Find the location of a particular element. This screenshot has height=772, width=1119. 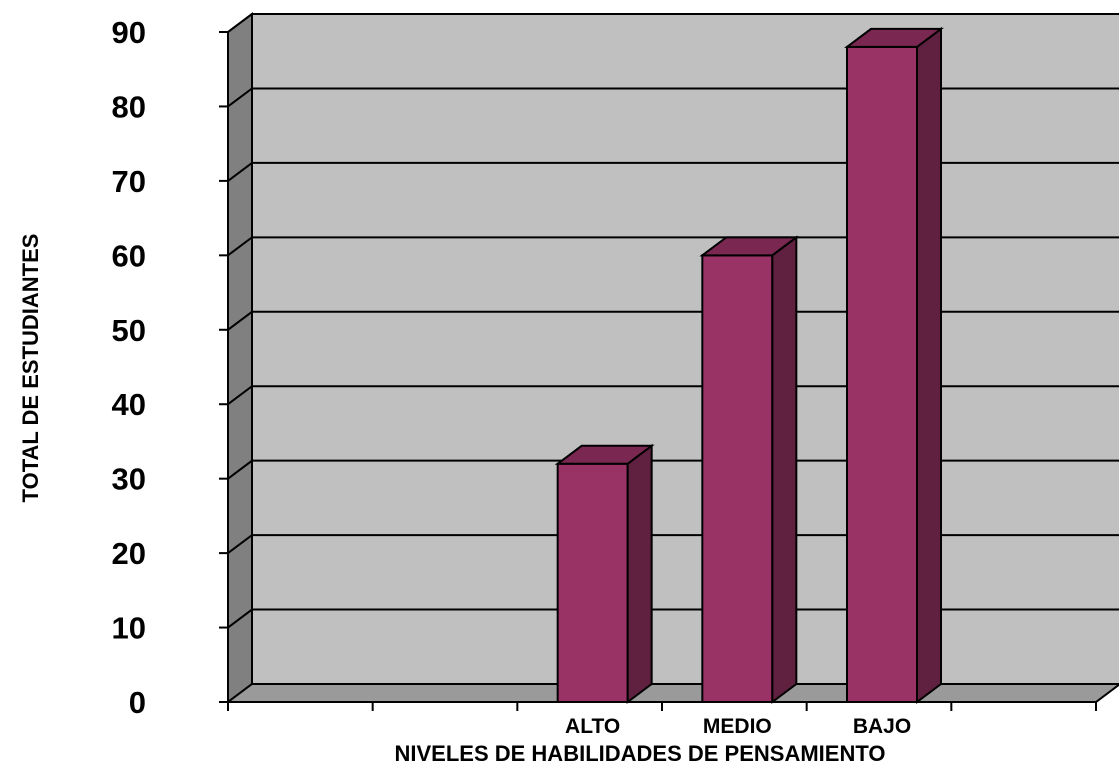

chart-floor is located at coordinates (672, 693).